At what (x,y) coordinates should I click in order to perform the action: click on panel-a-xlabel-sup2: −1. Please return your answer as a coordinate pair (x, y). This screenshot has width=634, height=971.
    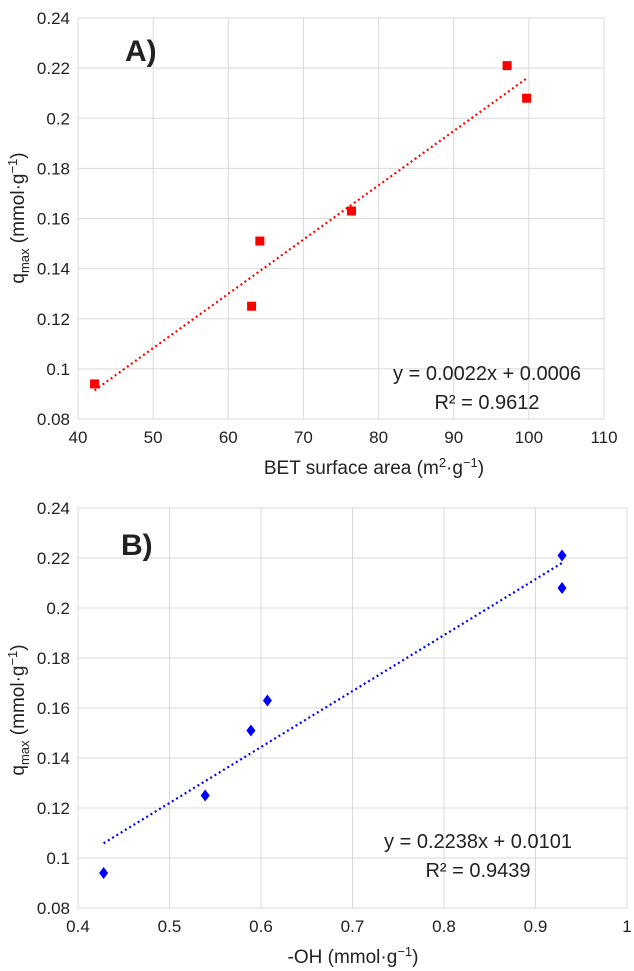
    Looking at the image, I should click on (470, 462).